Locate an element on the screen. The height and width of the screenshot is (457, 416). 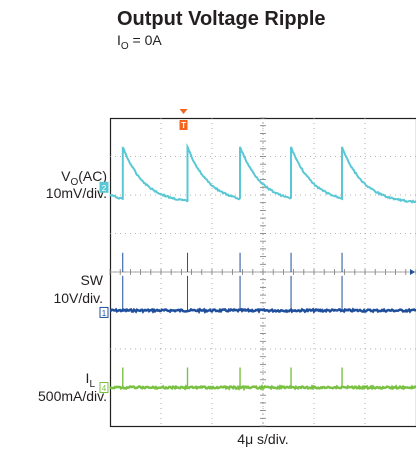
chart-title: Output Voltage Ripple is located at coordinates (221, 19).